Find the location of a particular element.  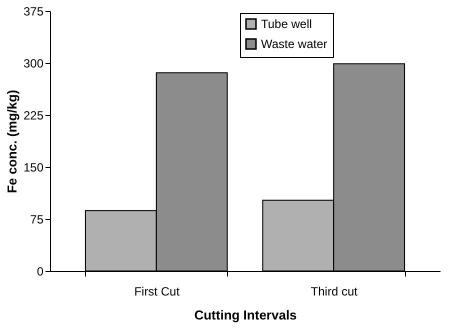

x-axis-title: Cutting Intervals is located at coordinates (245, 315).